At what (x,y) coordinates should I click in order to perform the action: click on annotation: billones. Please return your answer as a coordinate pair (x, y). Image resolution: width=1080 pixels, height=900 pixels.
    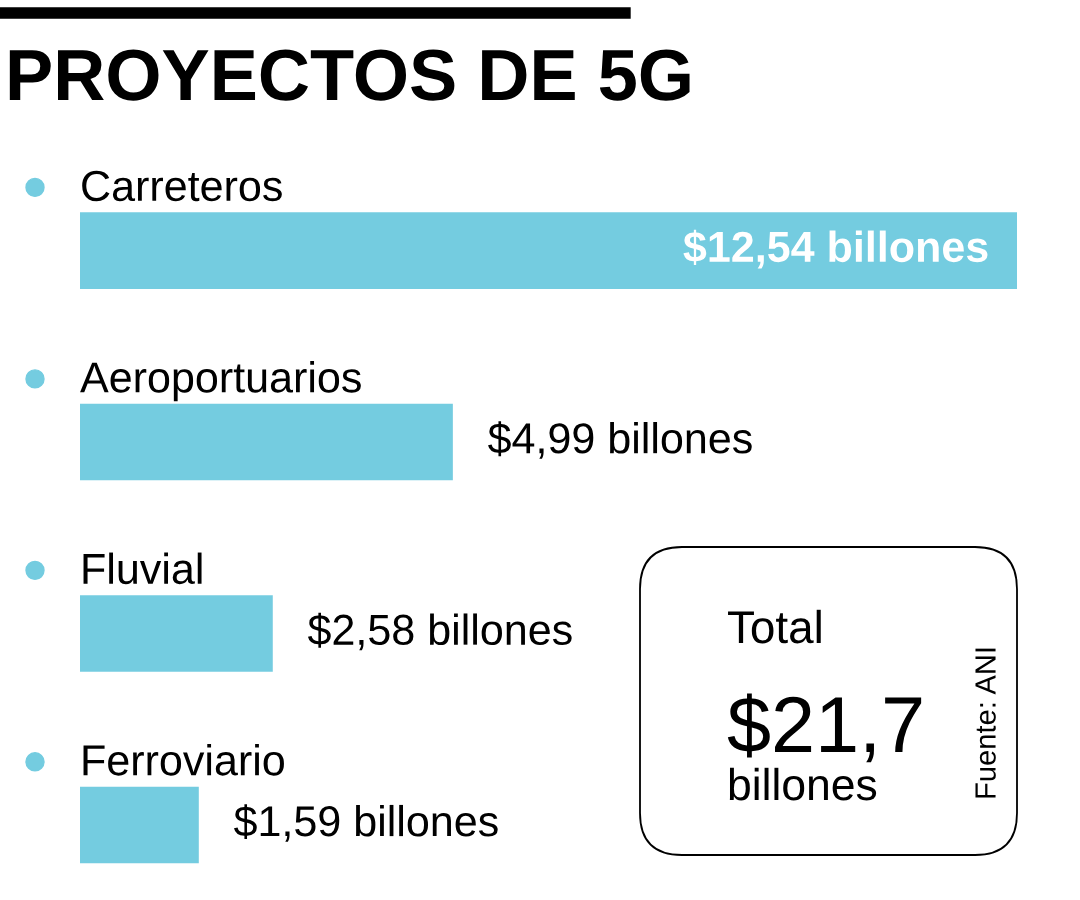
    Looking at the image, I should click on (803, 784).